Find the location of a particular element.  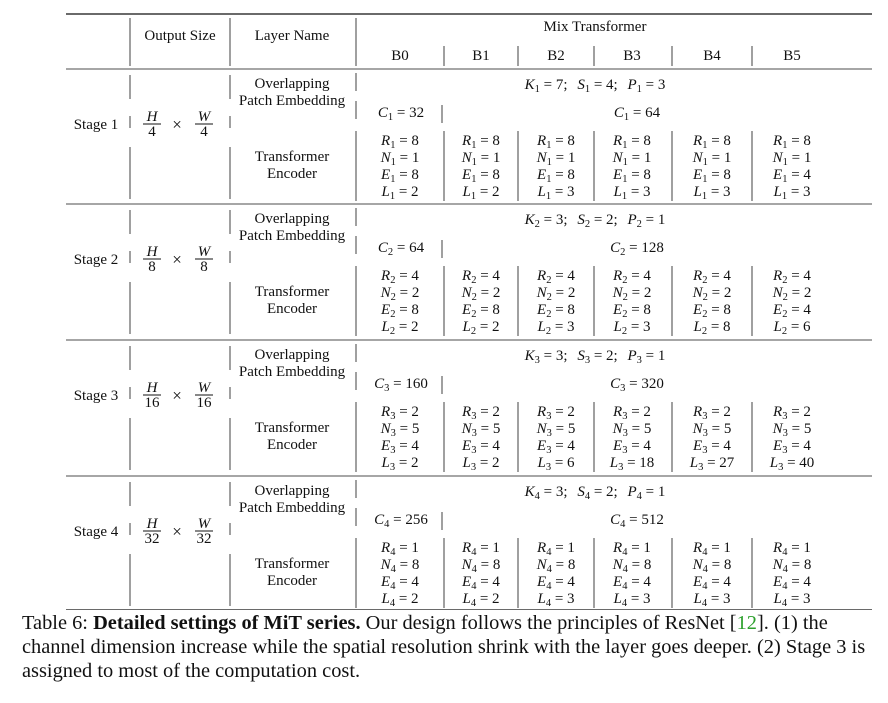

model-header-b5: B5 is located at coordinates (792, 56).